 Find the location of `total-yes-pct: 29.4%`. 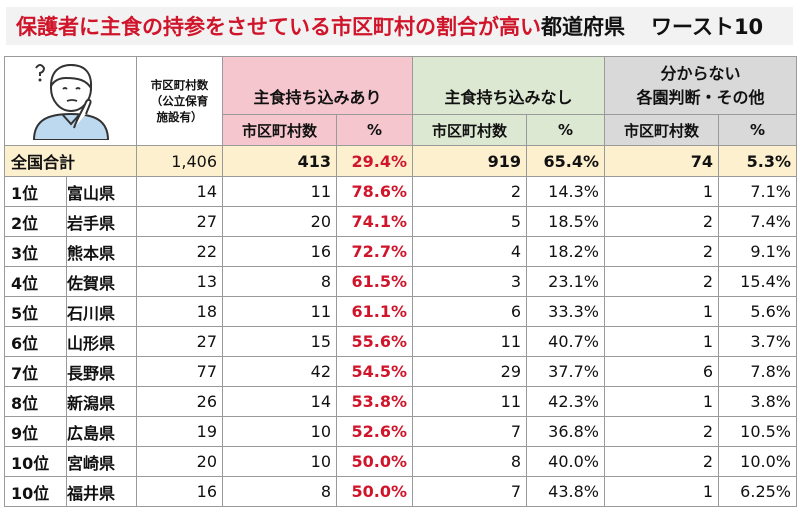

total-yes-pct: 29.4% is located at coordinates (374, 161).